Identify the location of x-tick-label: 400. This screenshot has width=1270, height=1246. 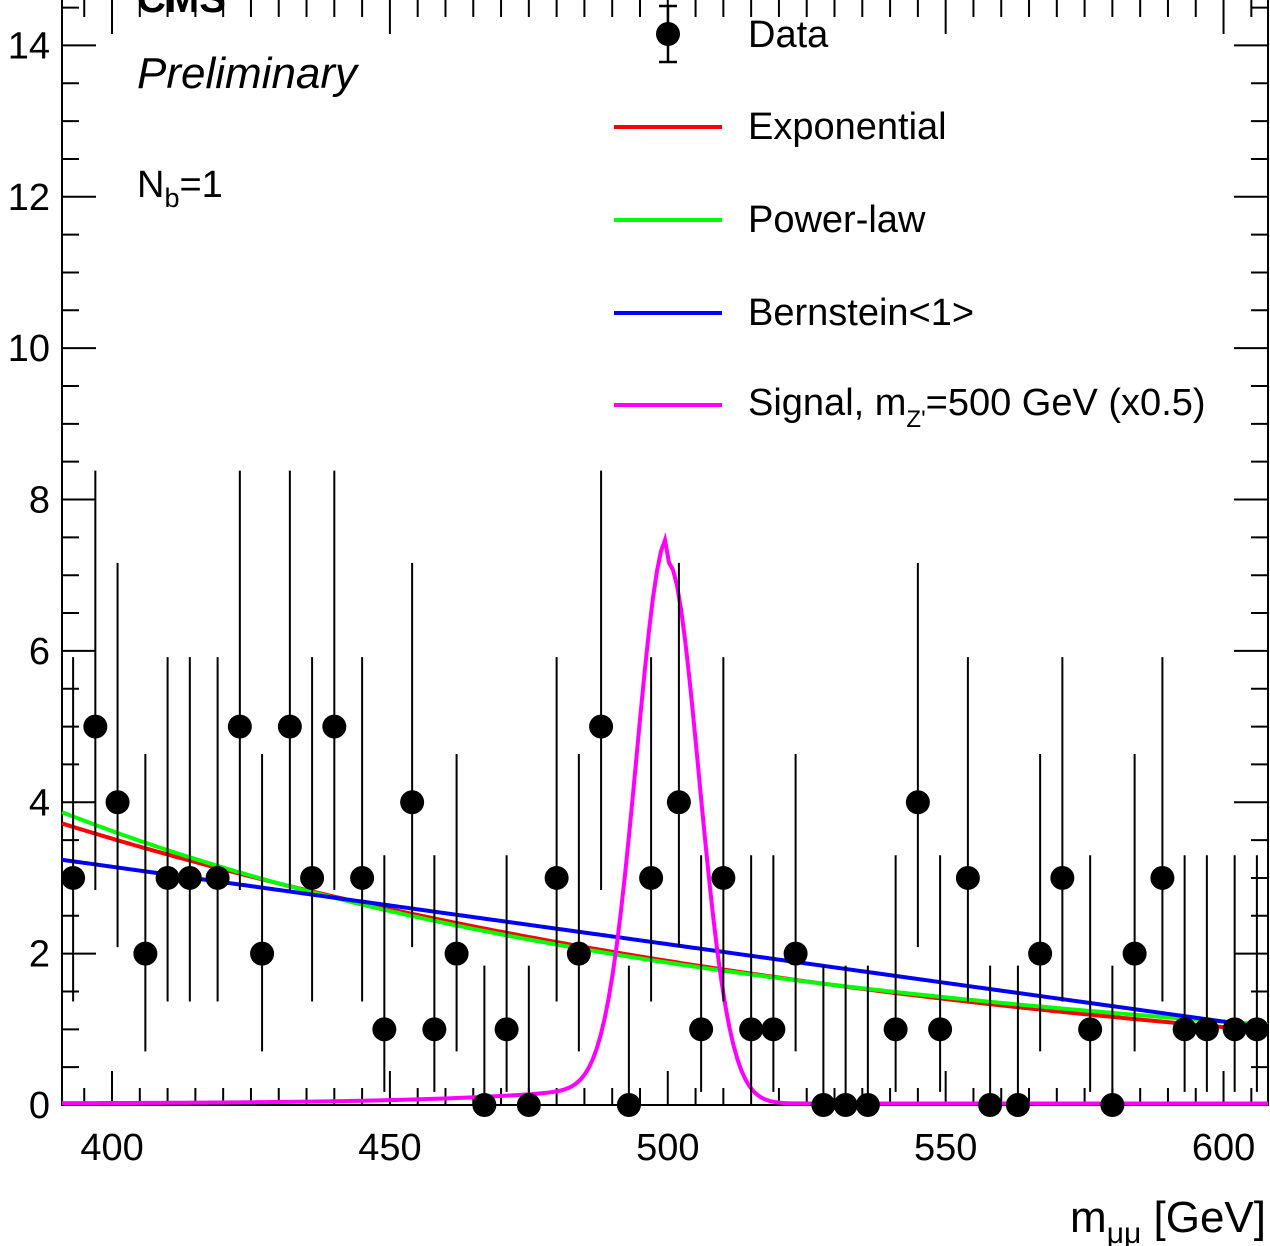
(111, 1148).